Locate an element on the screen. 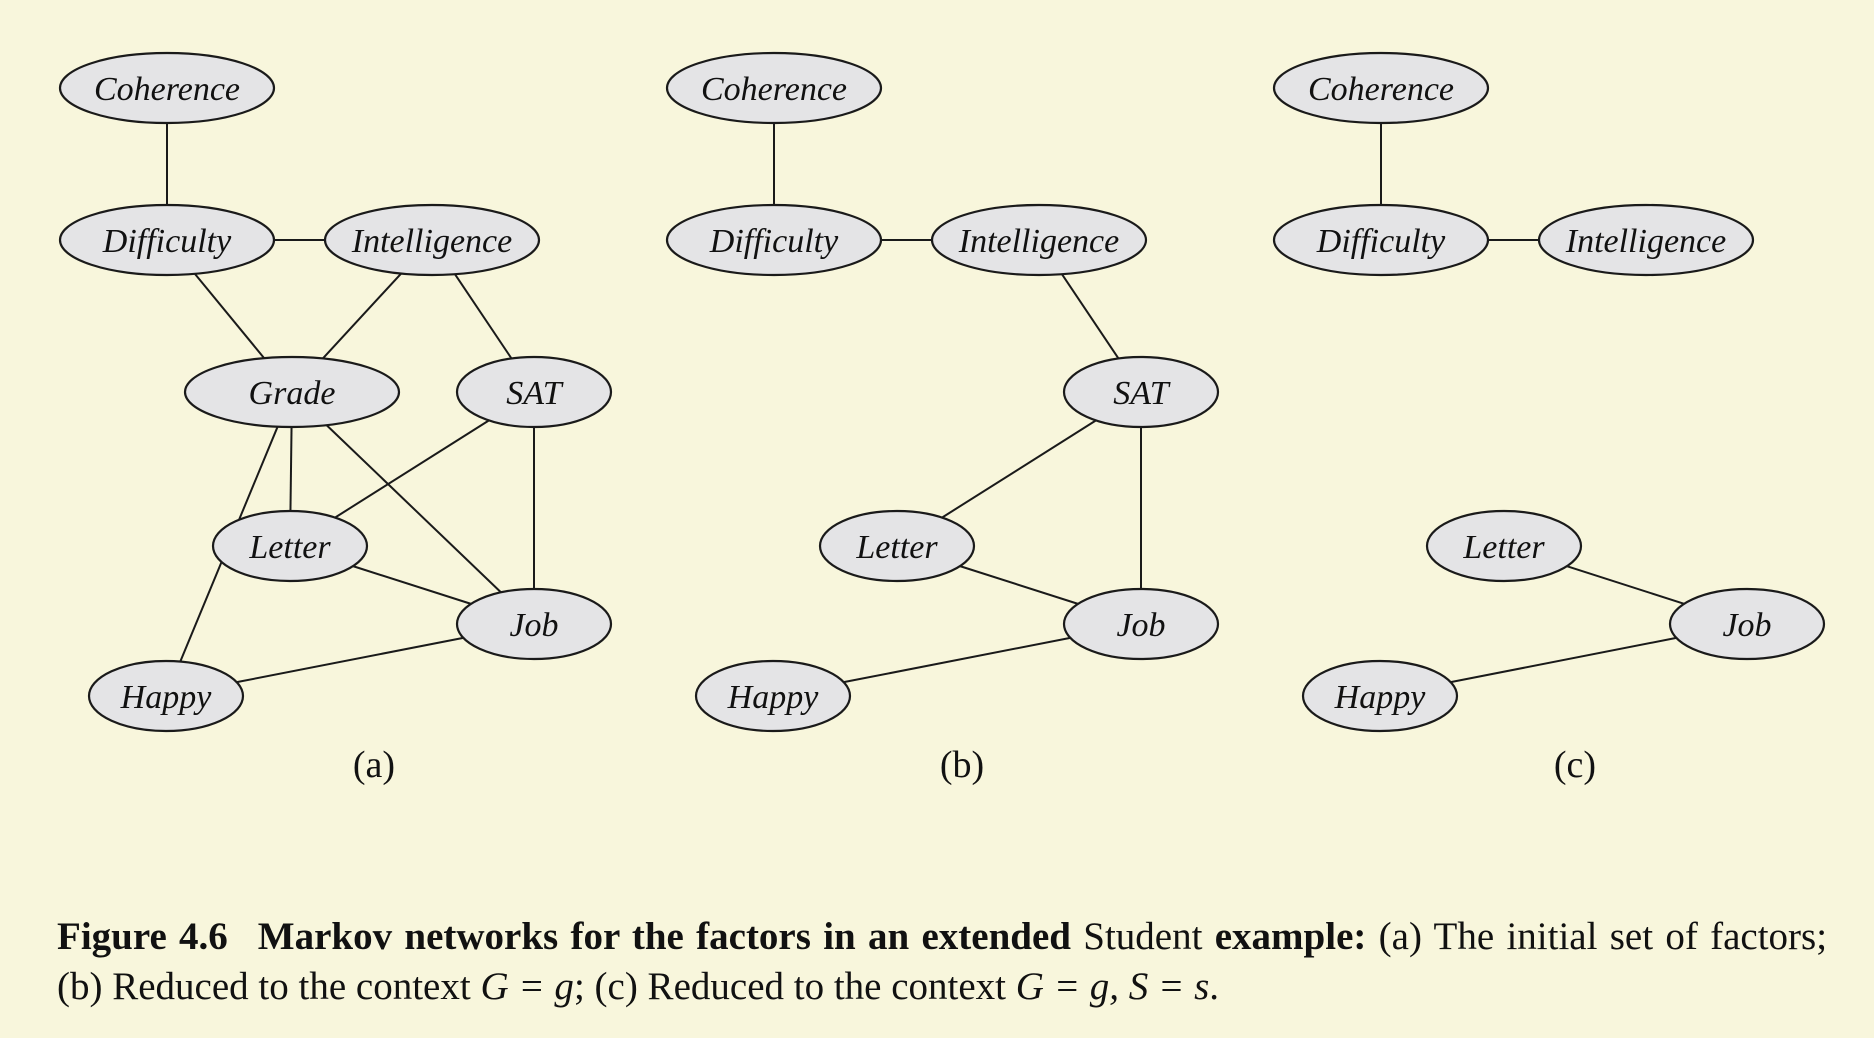 This screenshot has height=1038, width=1874. node-ellipse-a-difficulty is located at coordinates (167, 240).